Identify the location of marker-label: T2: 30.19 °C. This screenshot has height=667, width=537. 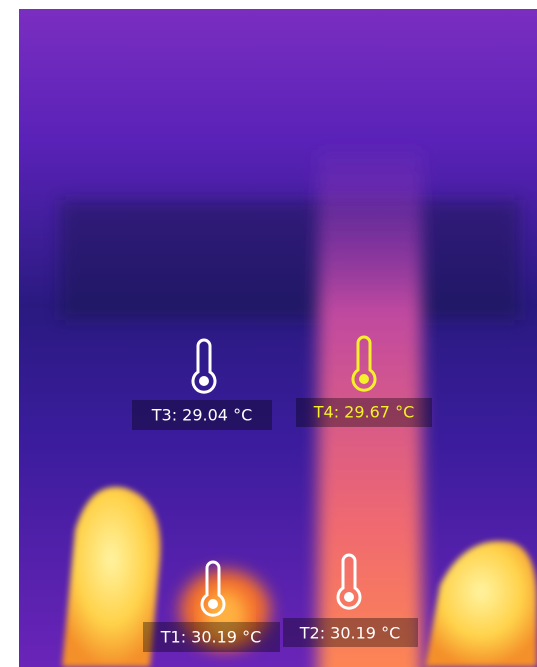
(350, 633).